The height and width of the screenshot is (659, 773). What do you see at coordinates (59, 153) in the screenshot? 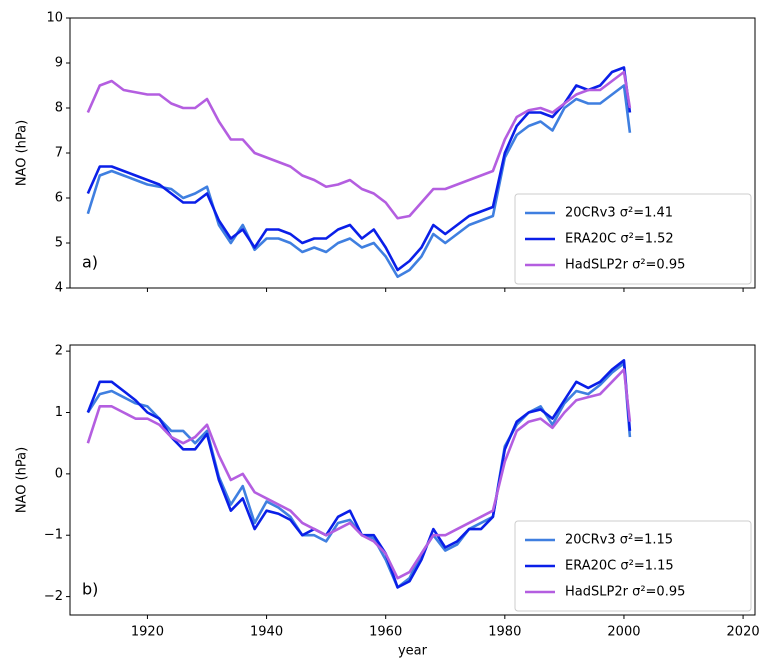
I see `y-tick-label: 7` at bounding box center [59, 153].